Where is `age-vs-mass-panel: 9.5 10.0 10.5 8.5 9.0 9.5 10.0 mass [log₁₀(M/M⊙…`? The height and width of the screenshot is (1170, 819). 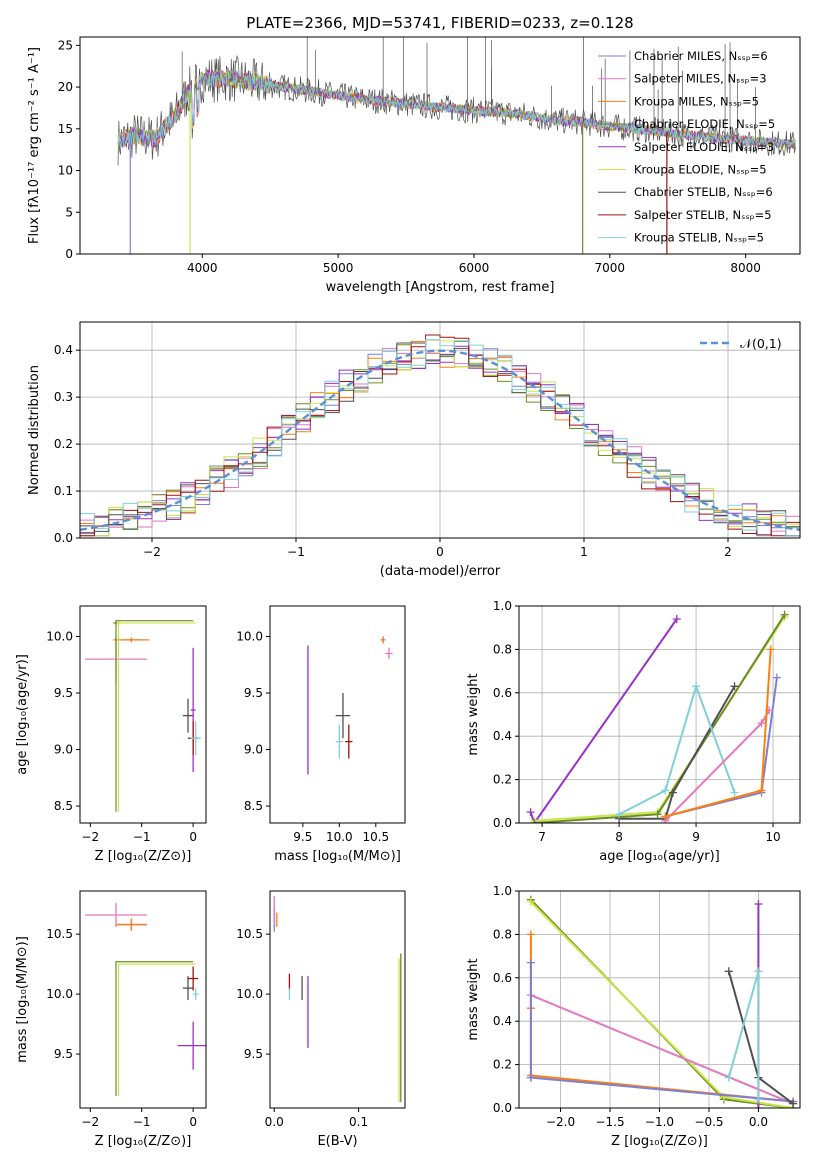
age-vs-mass-panel: 9.5 10.0 10.5 8.5 9.0 9.5 10.0 mass [log₁₀(M/M⊙… is located at coordinates (321, 734).